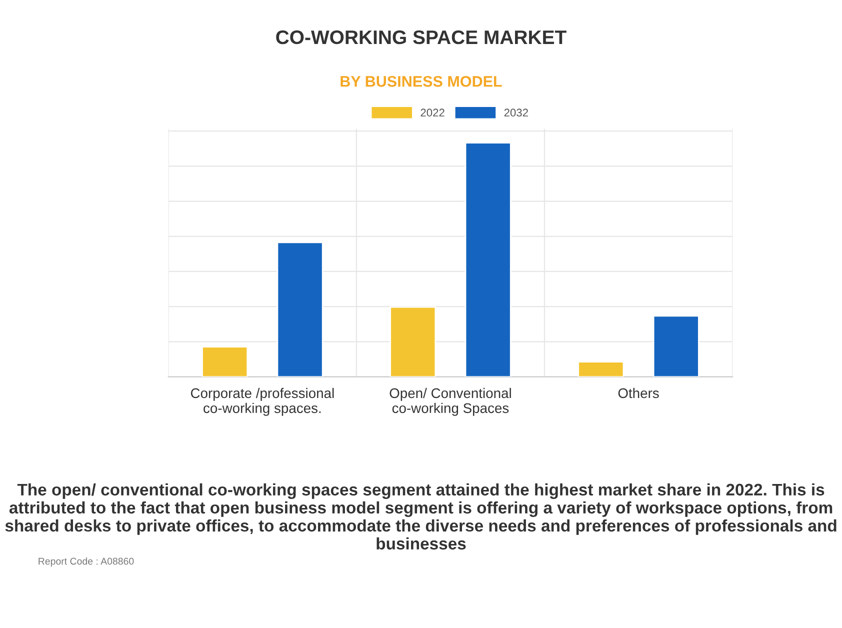  What do you see at coordinates (638, 393) in the screenshot?
I see `x-tick-label: Others` at bounding box center [638, 393].